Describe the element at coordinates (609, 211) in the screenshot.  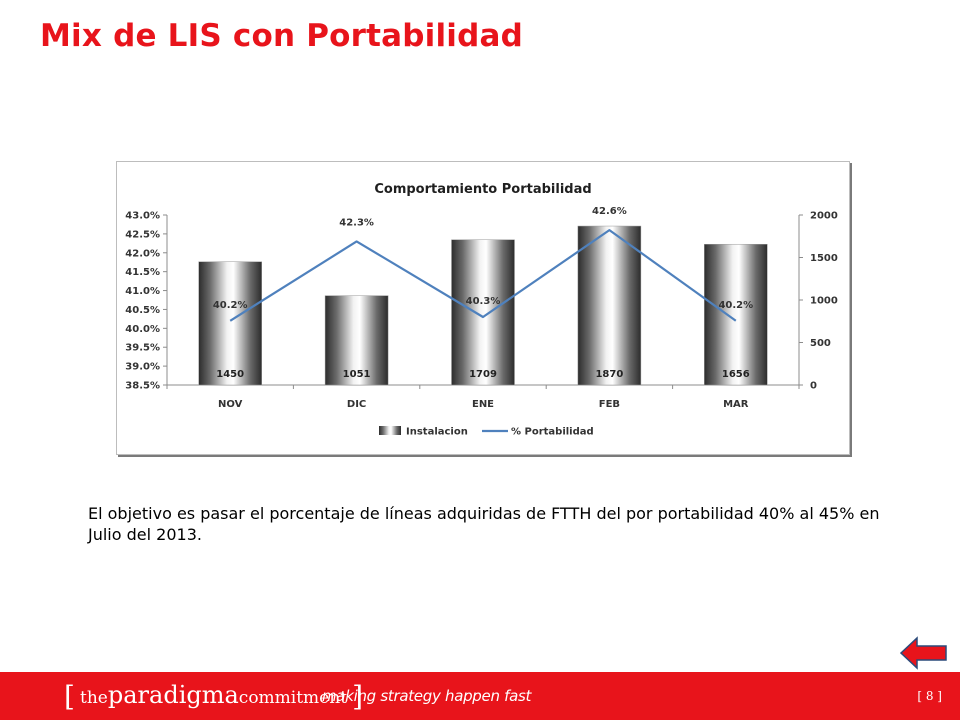
I see `line-value-label: 42.6%` at that location.